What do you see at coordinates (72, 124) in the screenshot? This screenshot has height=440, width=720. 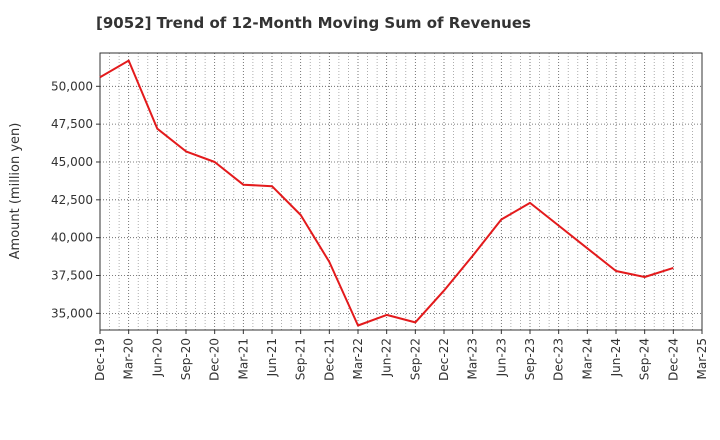 I see `y-tick-label: 47,500` at bounding box center [72, 124].